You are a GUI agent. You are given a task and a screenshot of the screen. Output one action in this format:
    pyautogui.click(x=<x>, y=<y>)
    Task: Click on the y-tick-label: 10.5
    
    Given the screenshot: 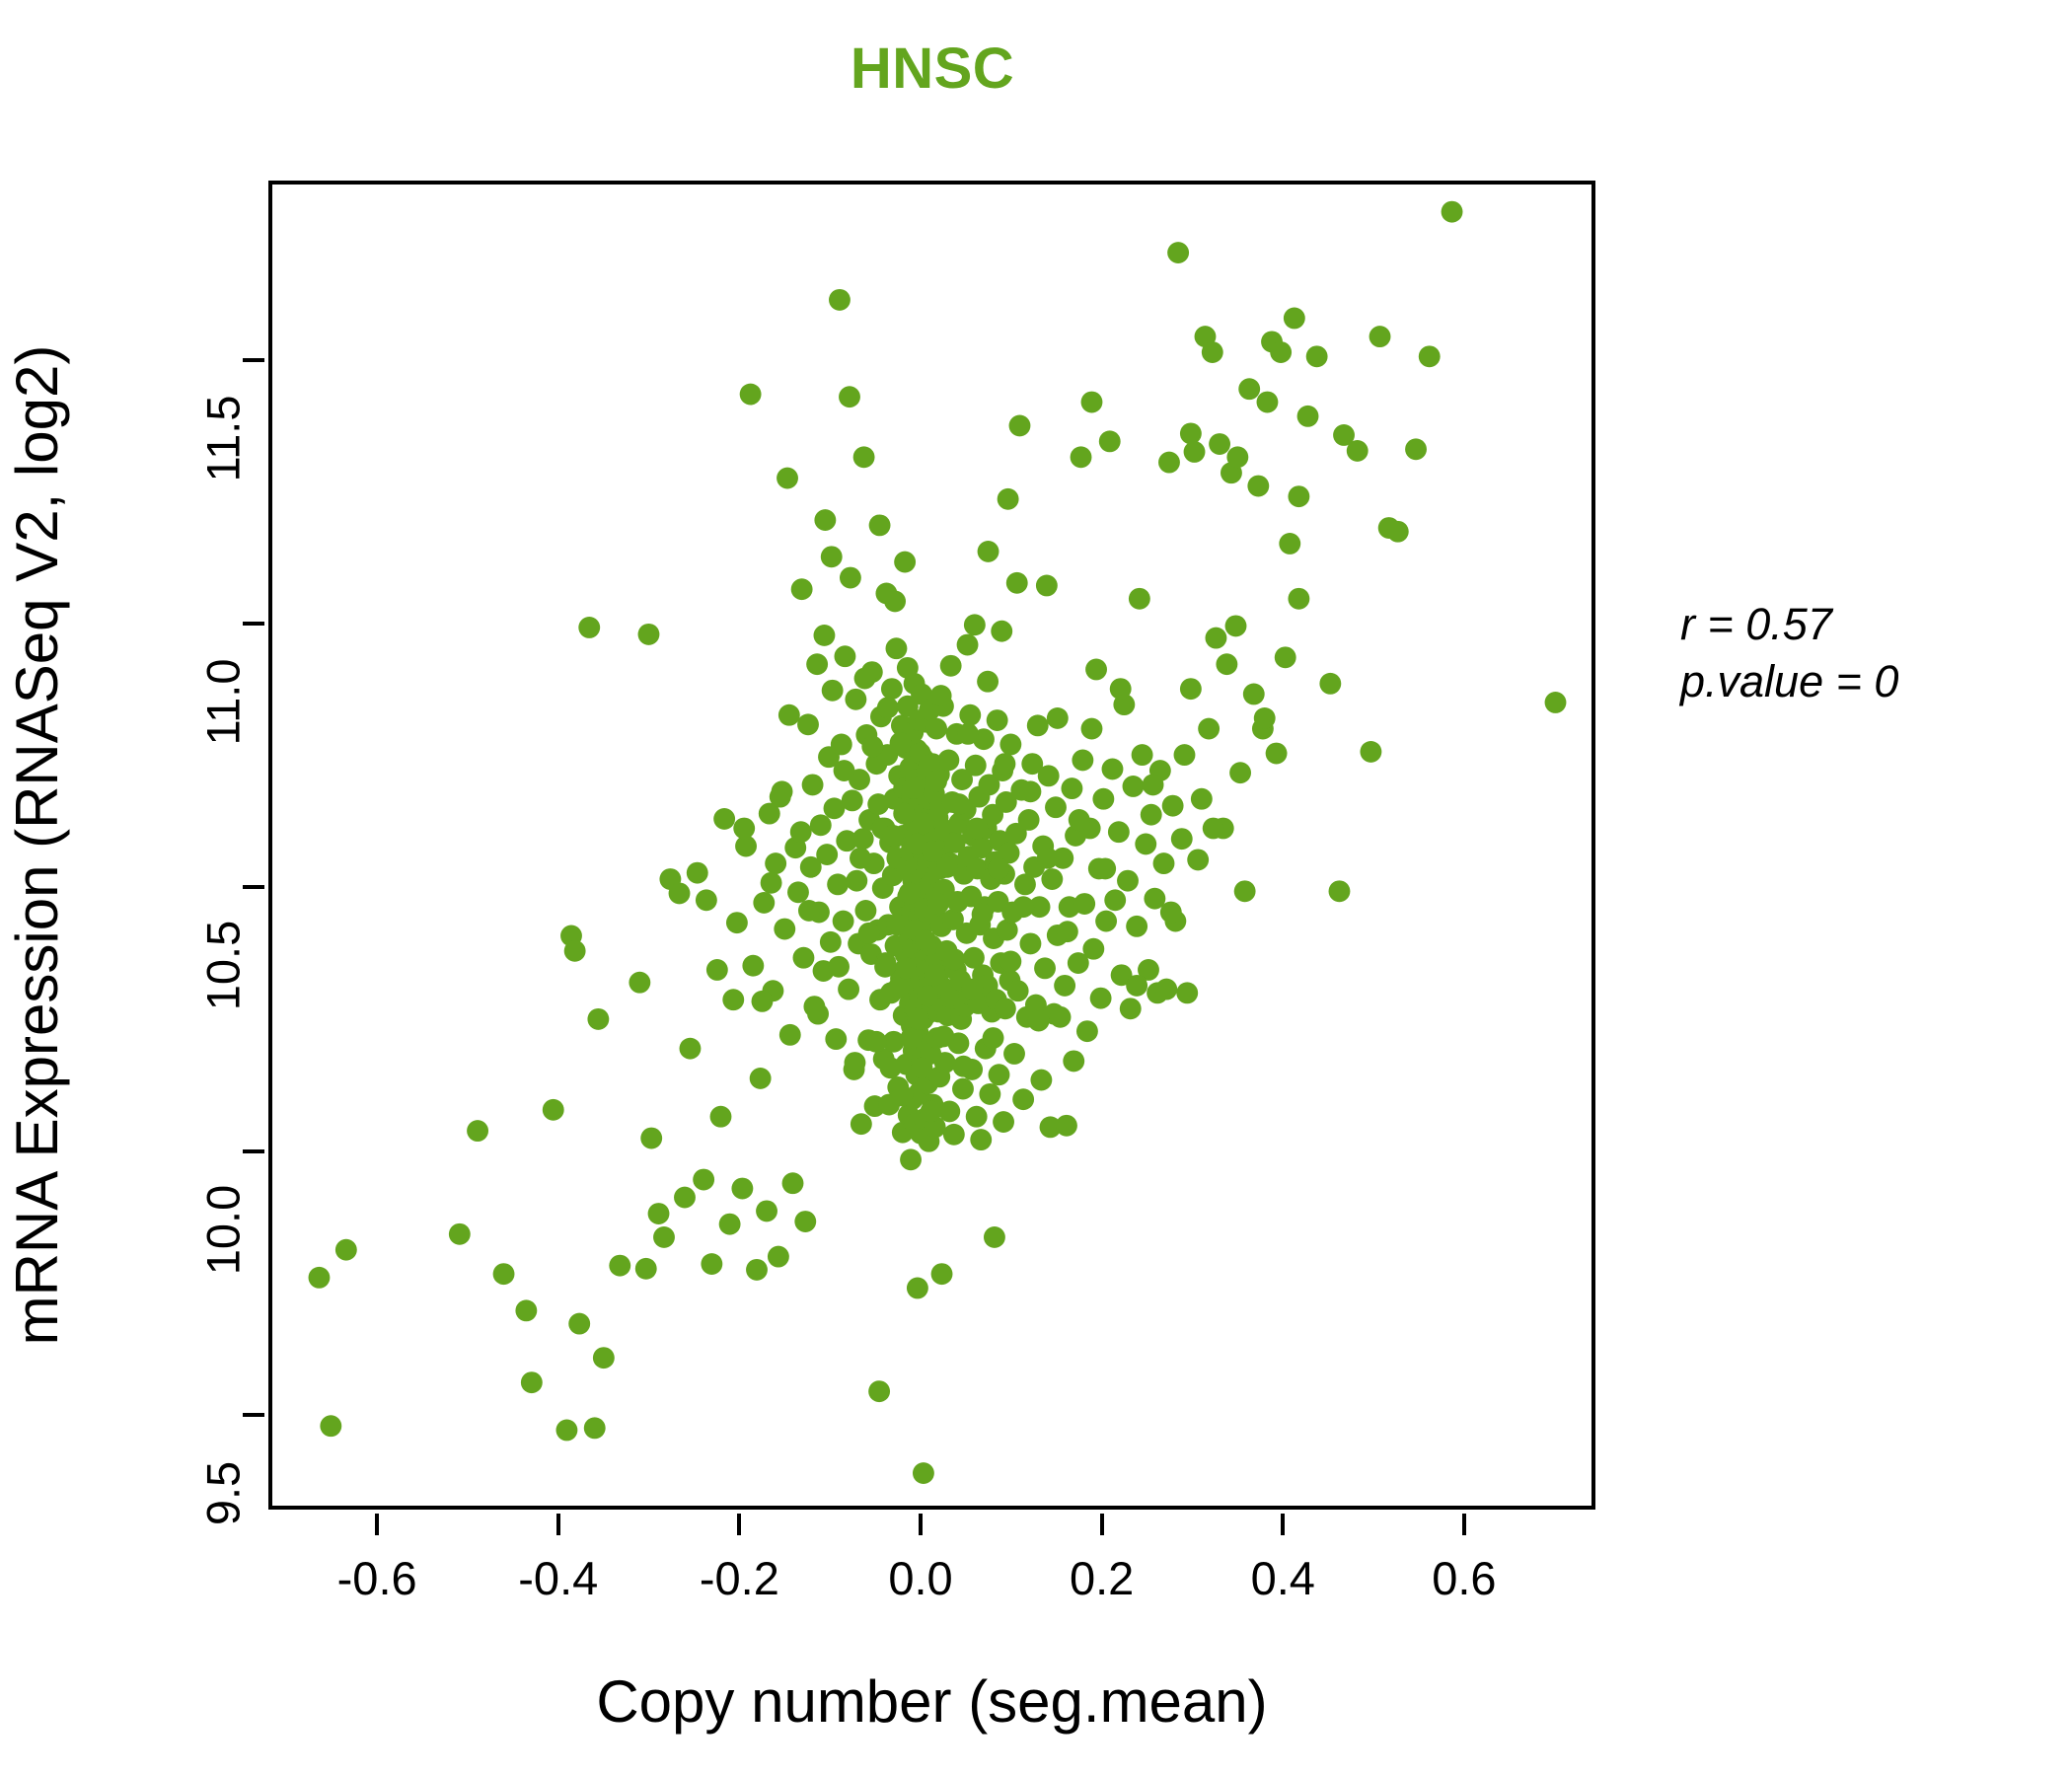 What is the action you would take?
    pyautogui.click(x=223, y=966)
    